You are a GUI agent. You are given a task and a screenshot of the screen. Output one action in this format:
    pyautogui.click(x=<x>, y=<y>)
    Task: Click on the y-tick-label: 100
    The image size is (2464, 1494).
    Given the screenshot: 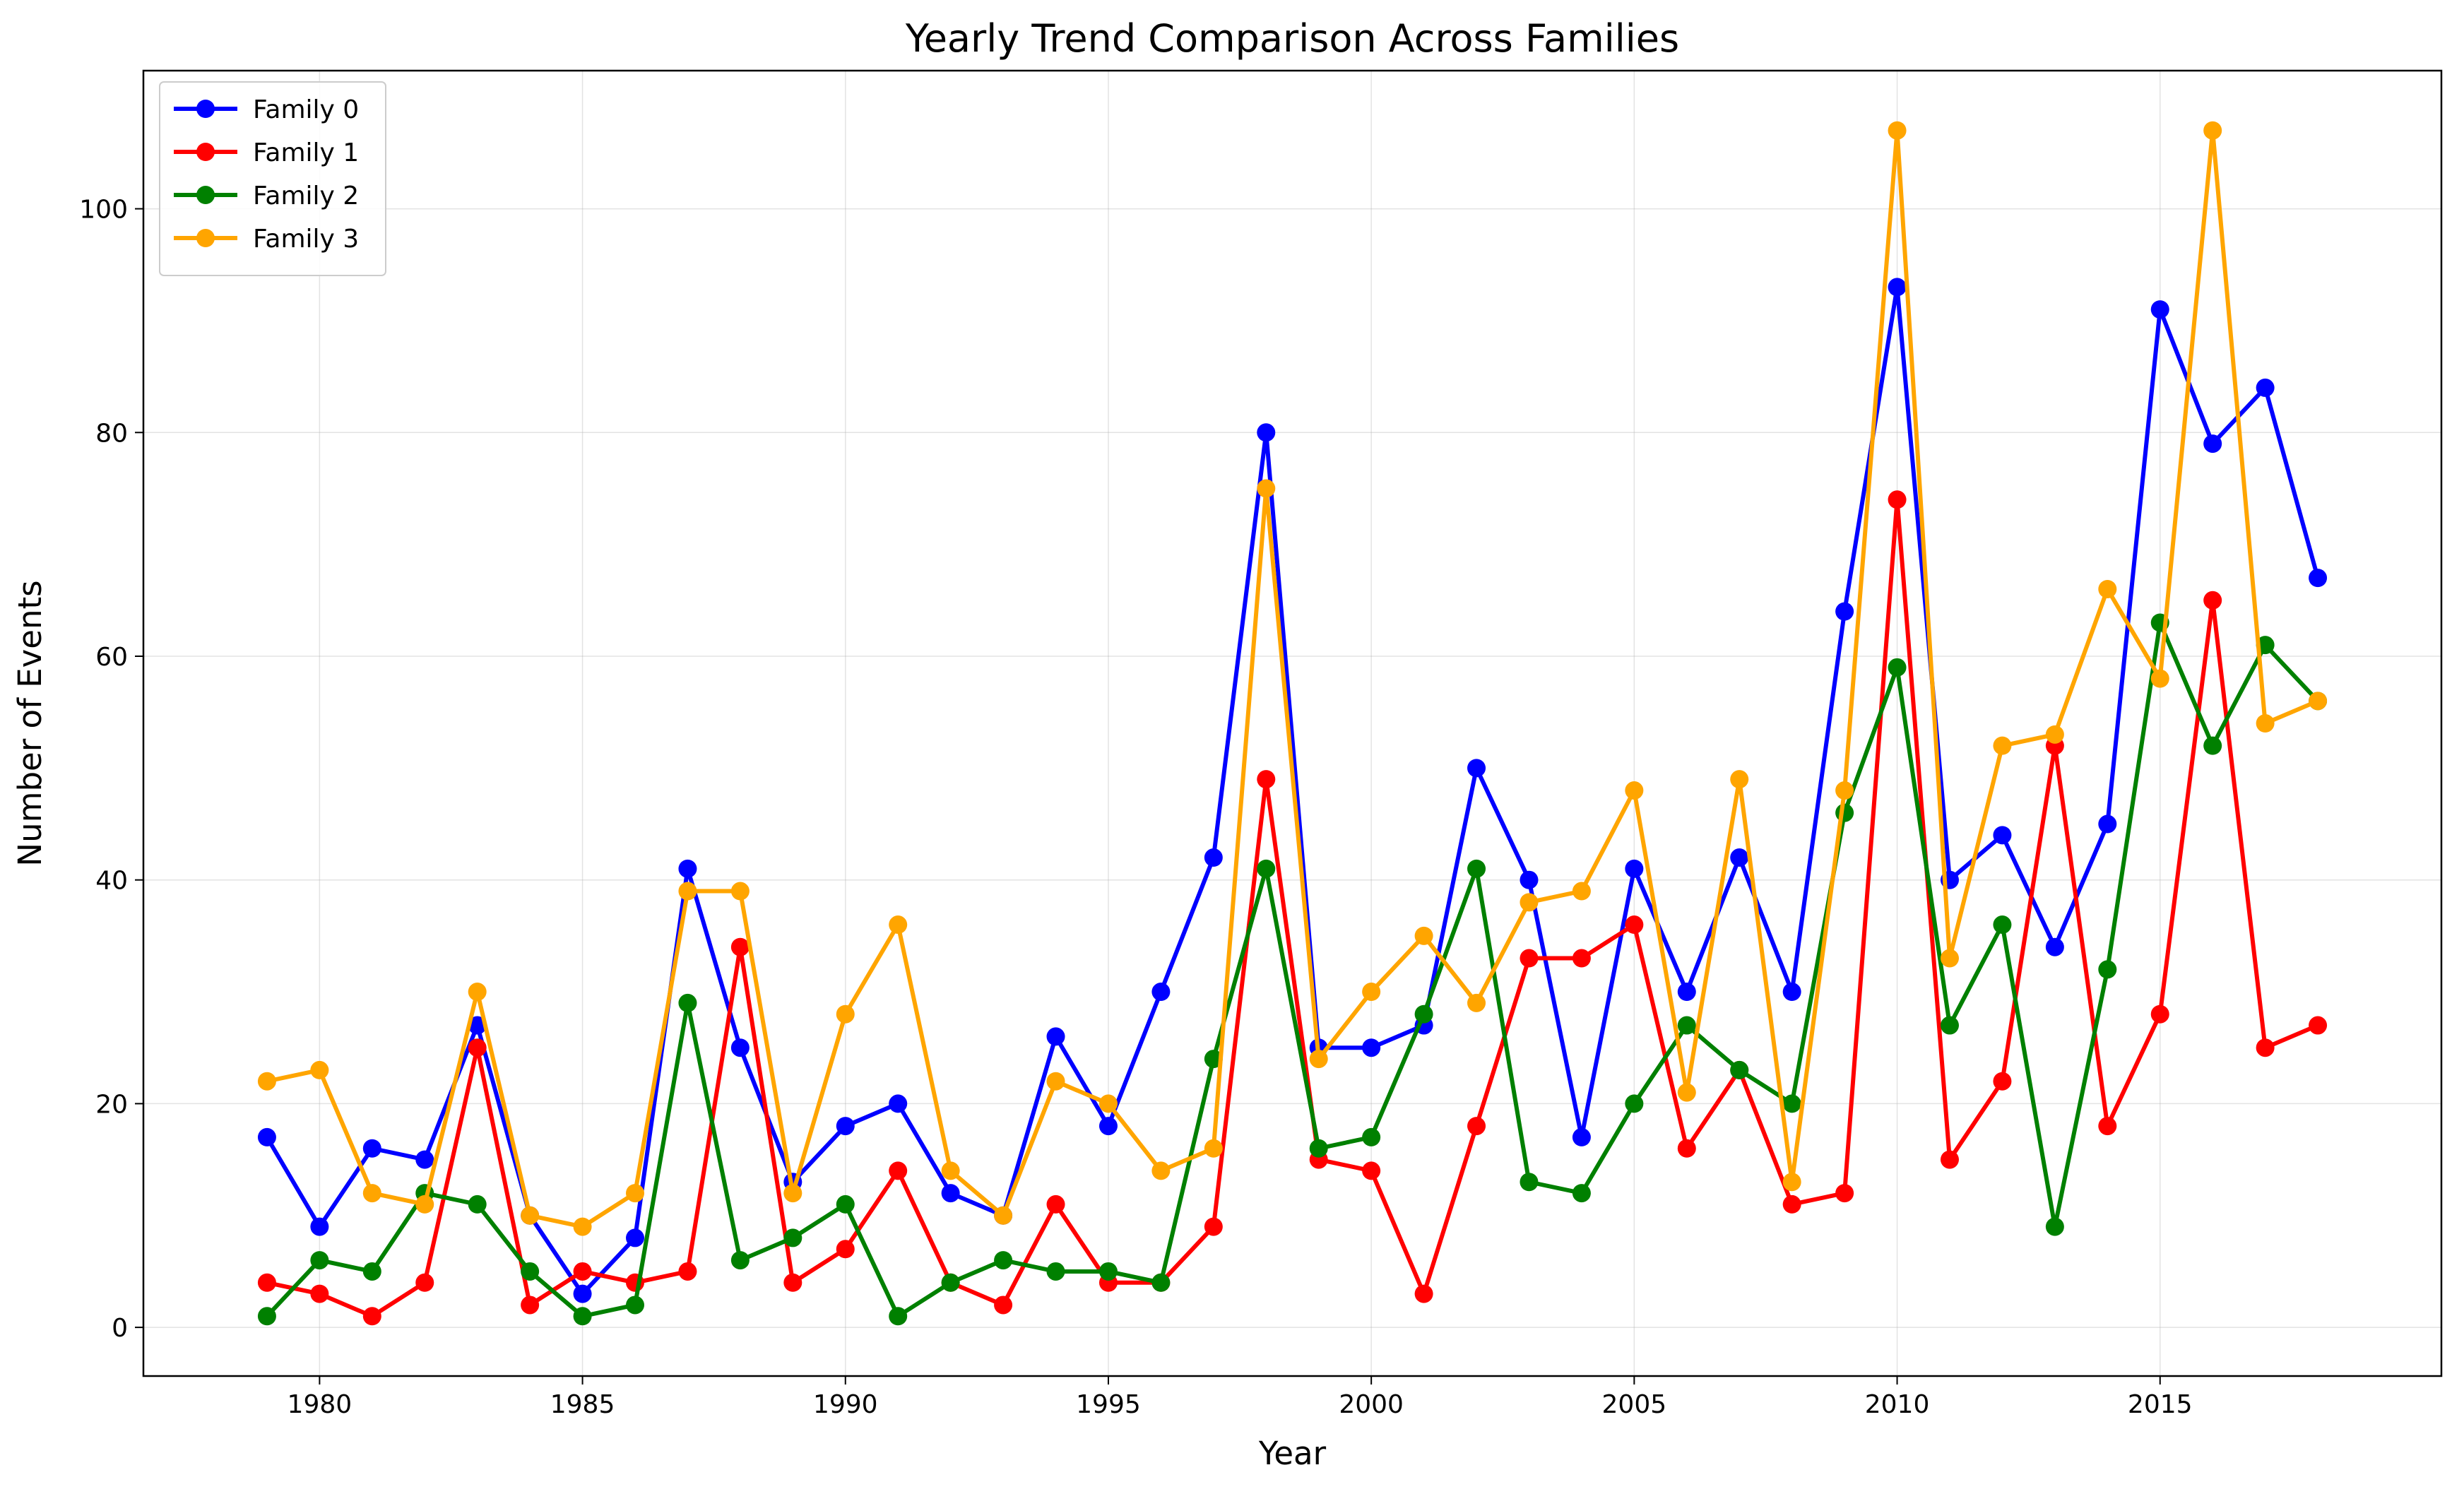 What is the action you would take?
    pyautogui.click(x=103, y=210)
    